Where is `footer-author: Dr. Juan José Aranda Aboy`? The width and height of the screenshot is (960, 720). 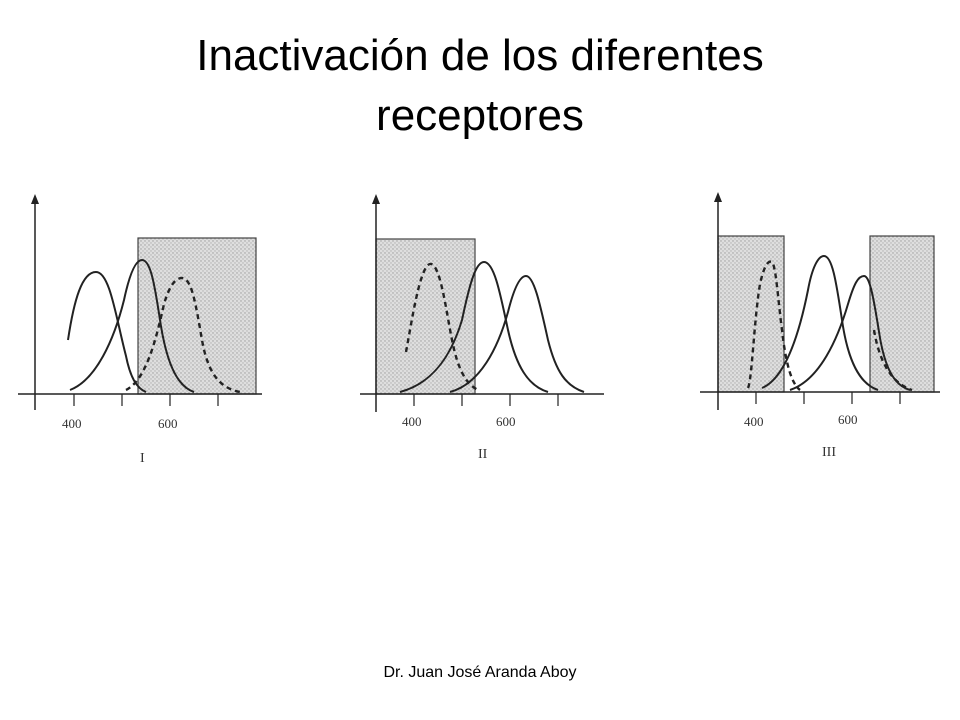 footer-author: Dr. Juan José Aranda Aboy is located at coordinates (480, 672).